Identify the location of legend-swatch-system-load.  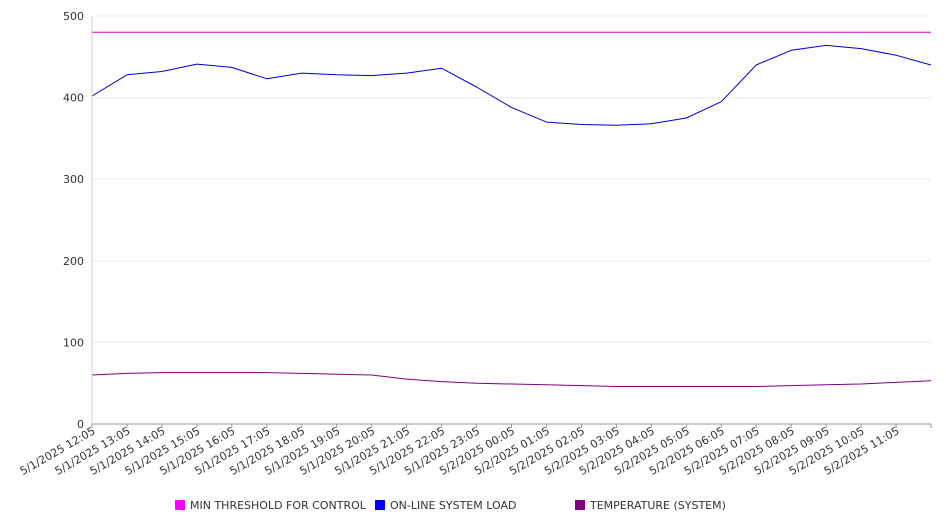
(380, 505).